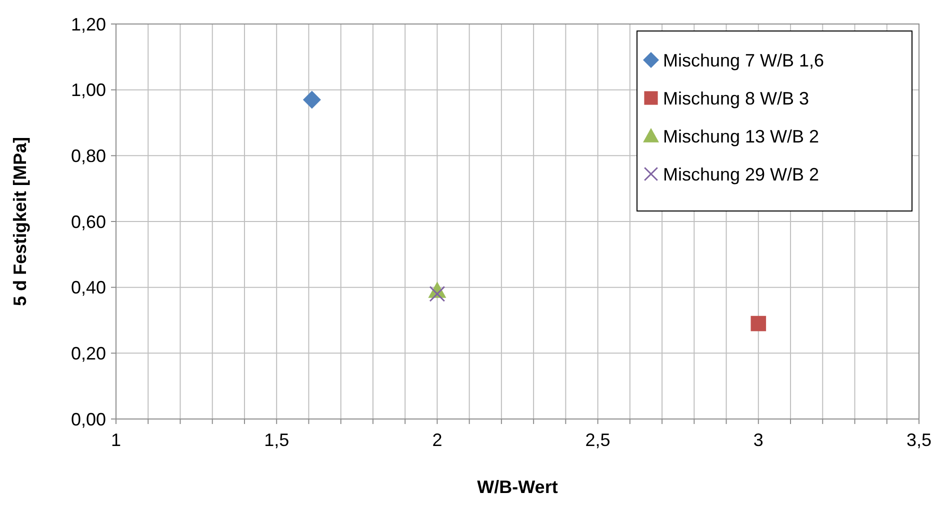 This screenshot has width=939, height=506. Describe the element at coordinates (919, 440) in the screenshot. I see `x-tick-label: 3,5` at that location.